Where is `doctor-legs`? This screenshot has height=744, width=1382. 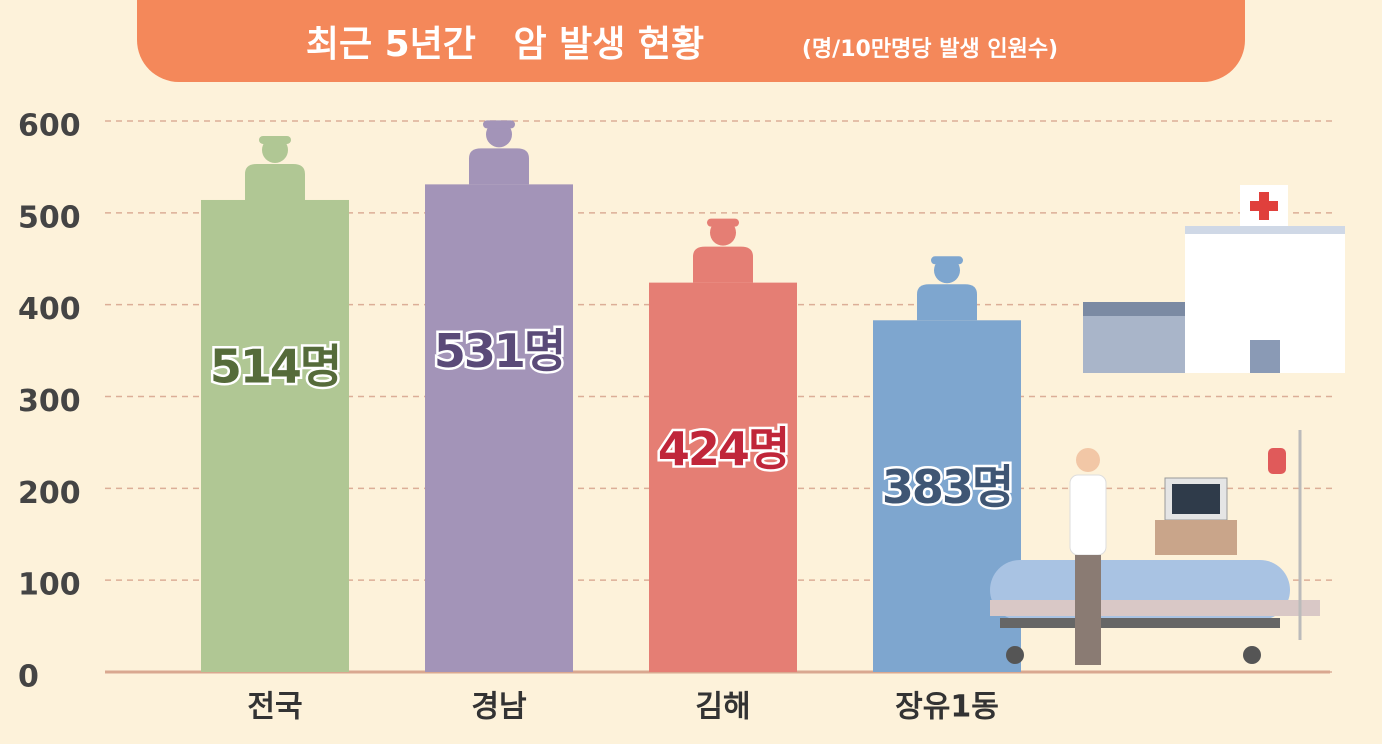
doctor-legs is located at coordinates (1088, 610).